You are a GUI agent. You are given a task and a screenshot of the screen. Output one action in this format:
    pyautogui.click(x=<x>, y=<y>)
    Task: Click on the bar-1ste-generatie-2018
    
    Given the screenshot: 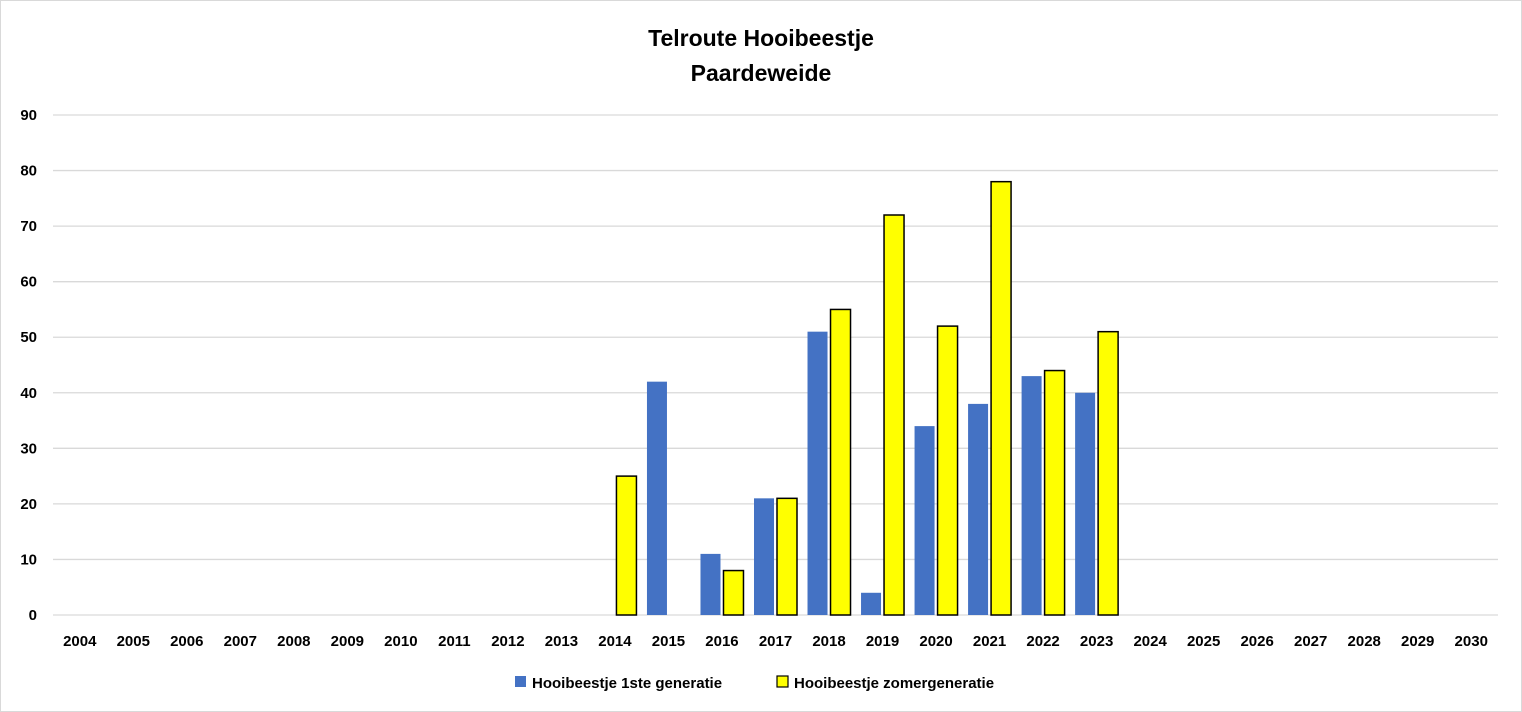 What is the action you would take?
    pyautogui.click(x=817, y=473)
    